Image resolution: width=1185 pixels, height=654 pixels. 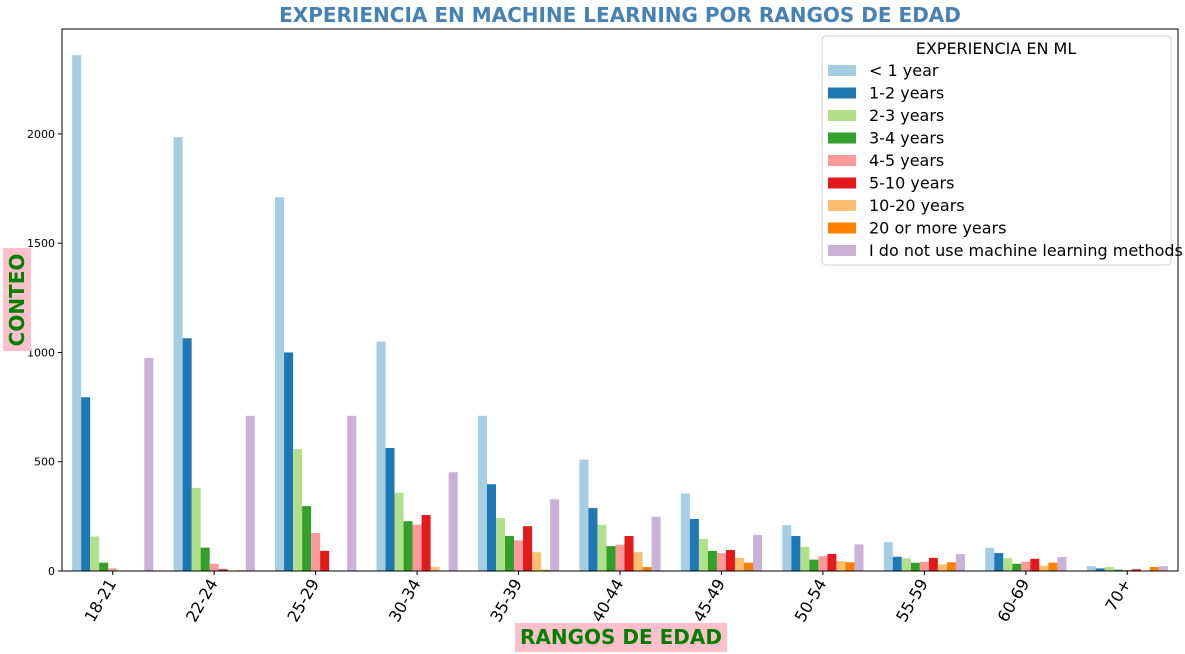 I want to click on y-axis-label-background, so click(x=17, y=299).